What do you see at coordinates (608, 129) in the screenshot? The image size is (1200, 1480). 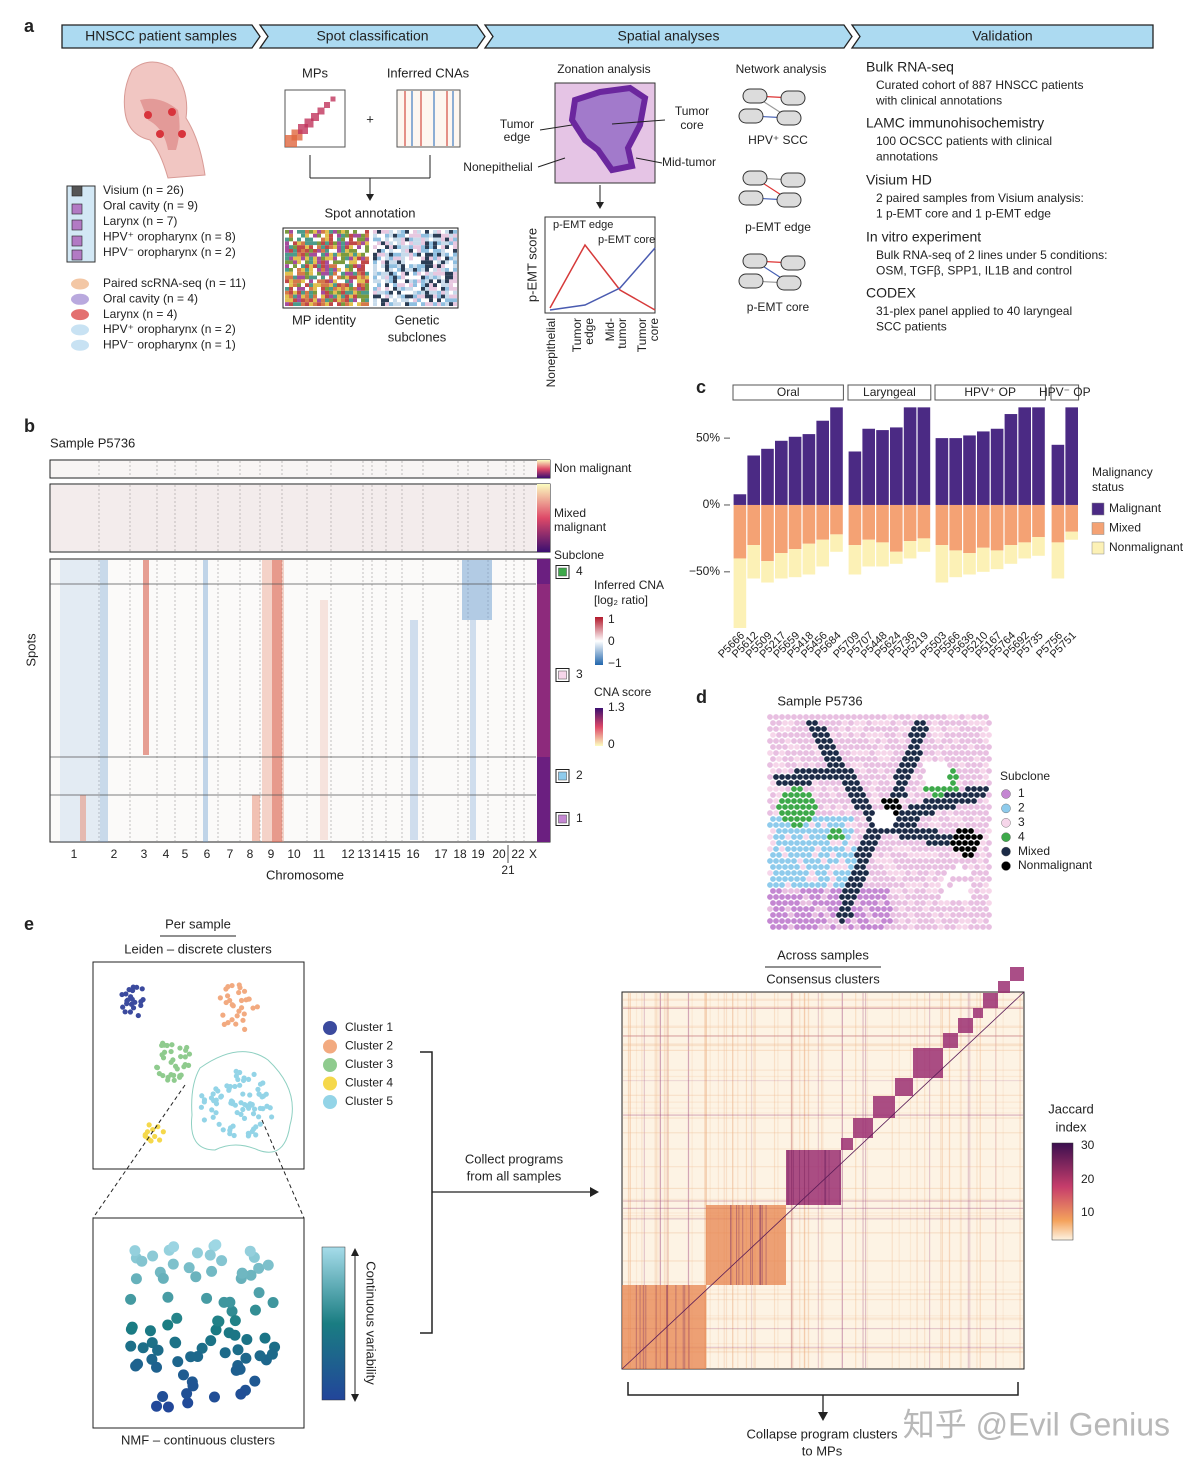 I see `tumor-region` at bounding box center [608, 129].